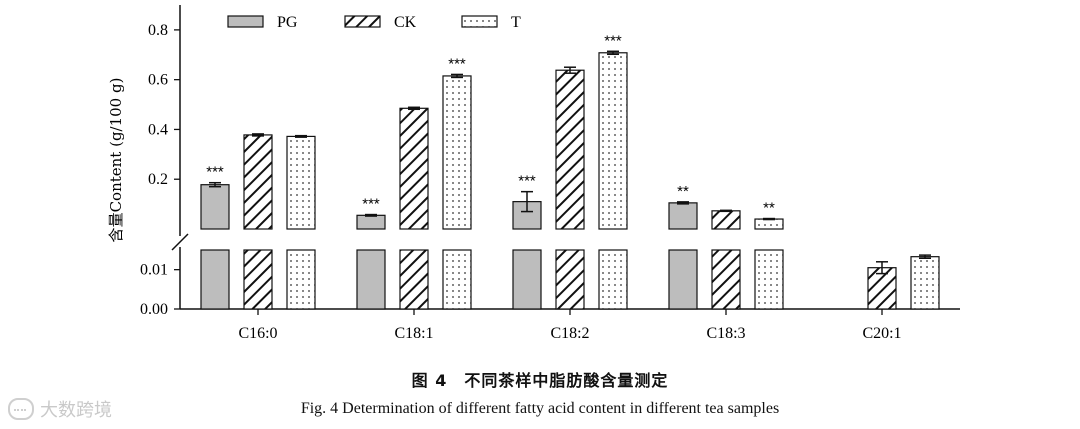 This screenshot has width=1080, height=429. I want to click on caption-chinese: 图 4 不同茶样中脂肪酸含量测定, so click(540, 380).